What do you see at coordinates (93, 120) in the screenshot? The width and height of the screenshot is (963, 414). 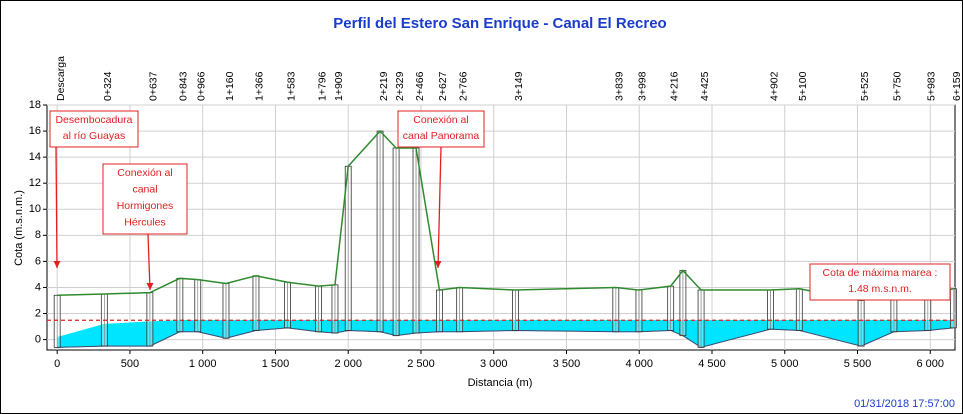 I see `annotation-text: Desembocadura` at bounding box center [93, 120].